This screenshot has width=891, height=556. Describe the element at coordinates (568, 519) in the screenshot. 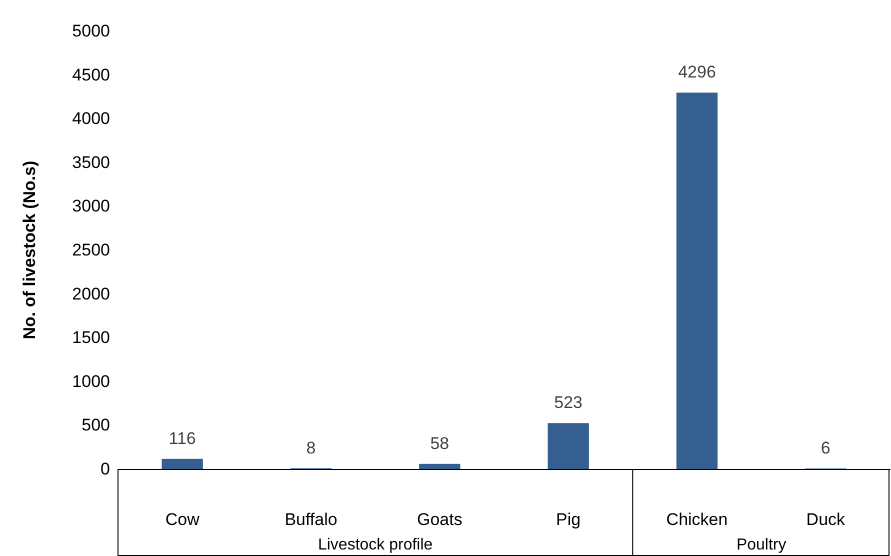

I see `x-tick-label: Pig` at that location.